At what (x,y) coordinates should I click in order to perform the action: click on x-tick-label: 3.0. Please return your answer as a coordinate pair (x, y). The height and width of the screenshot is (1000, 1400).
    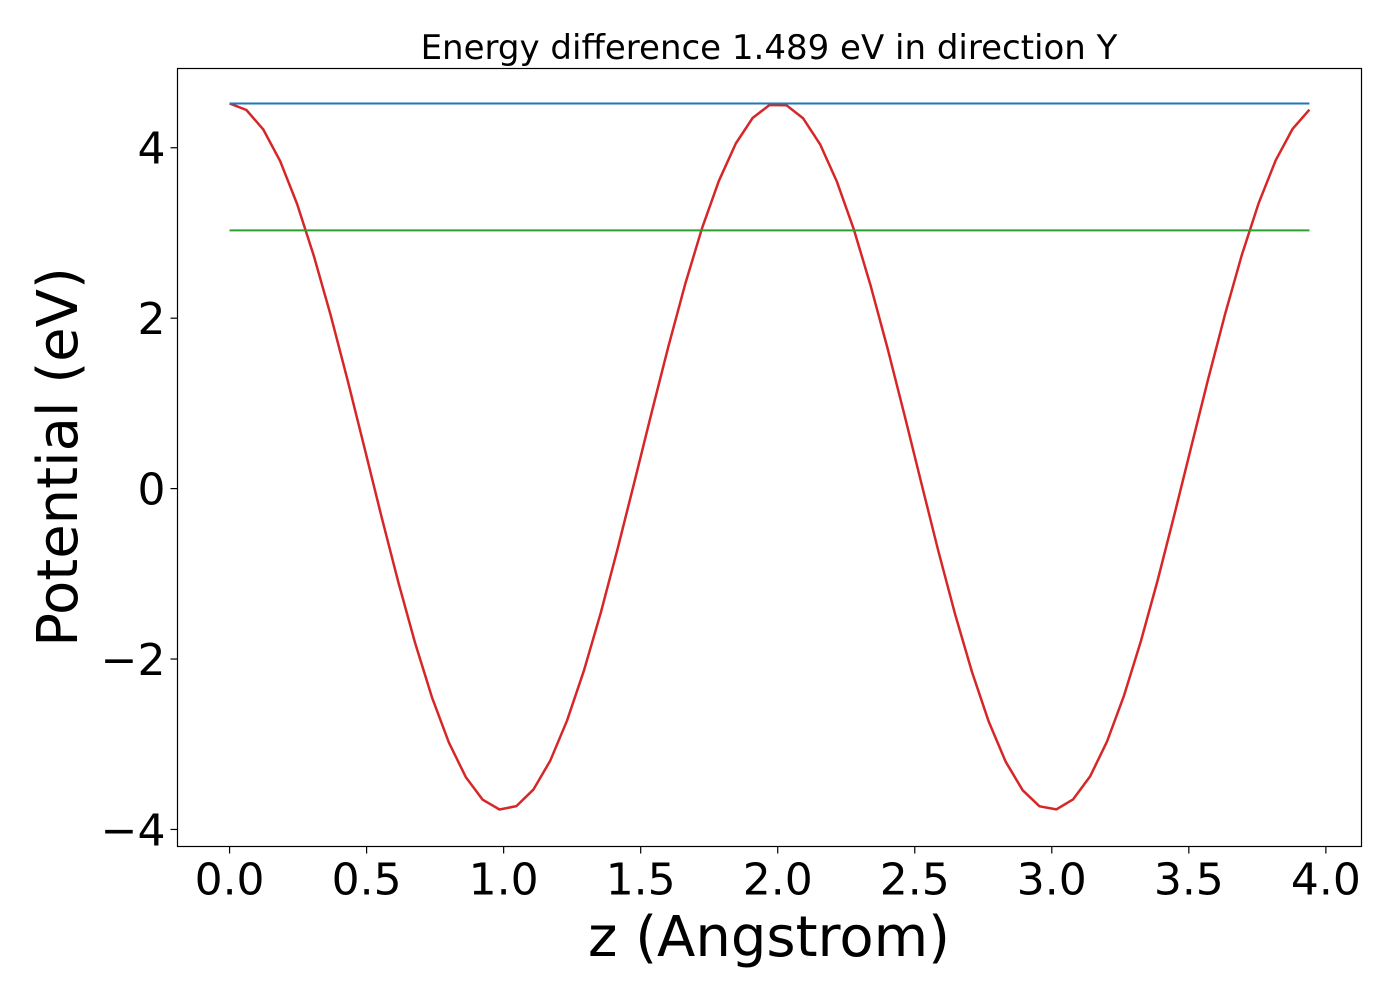
    Looking at the image, I should click on (1052, 880).